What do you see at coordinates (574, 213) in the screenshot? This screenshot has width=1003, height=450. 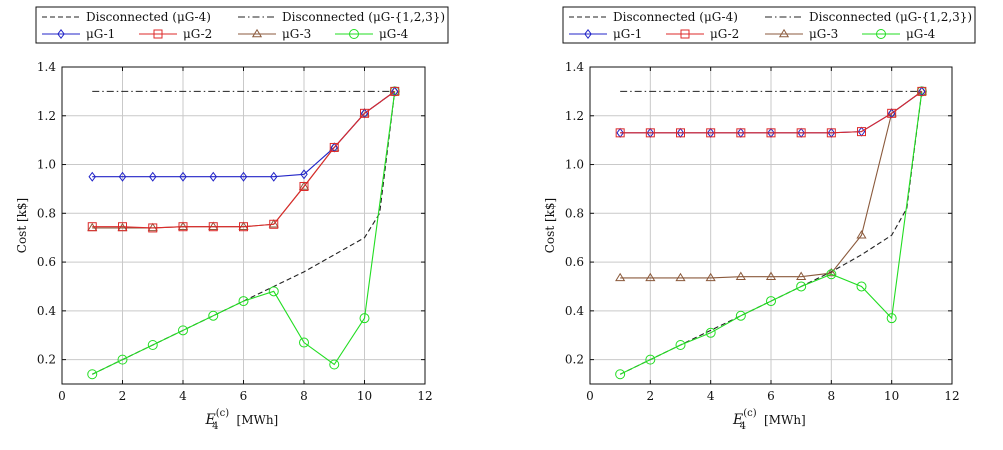 I see `y-tick-label: 0.8` at bounding box center [574, 213].